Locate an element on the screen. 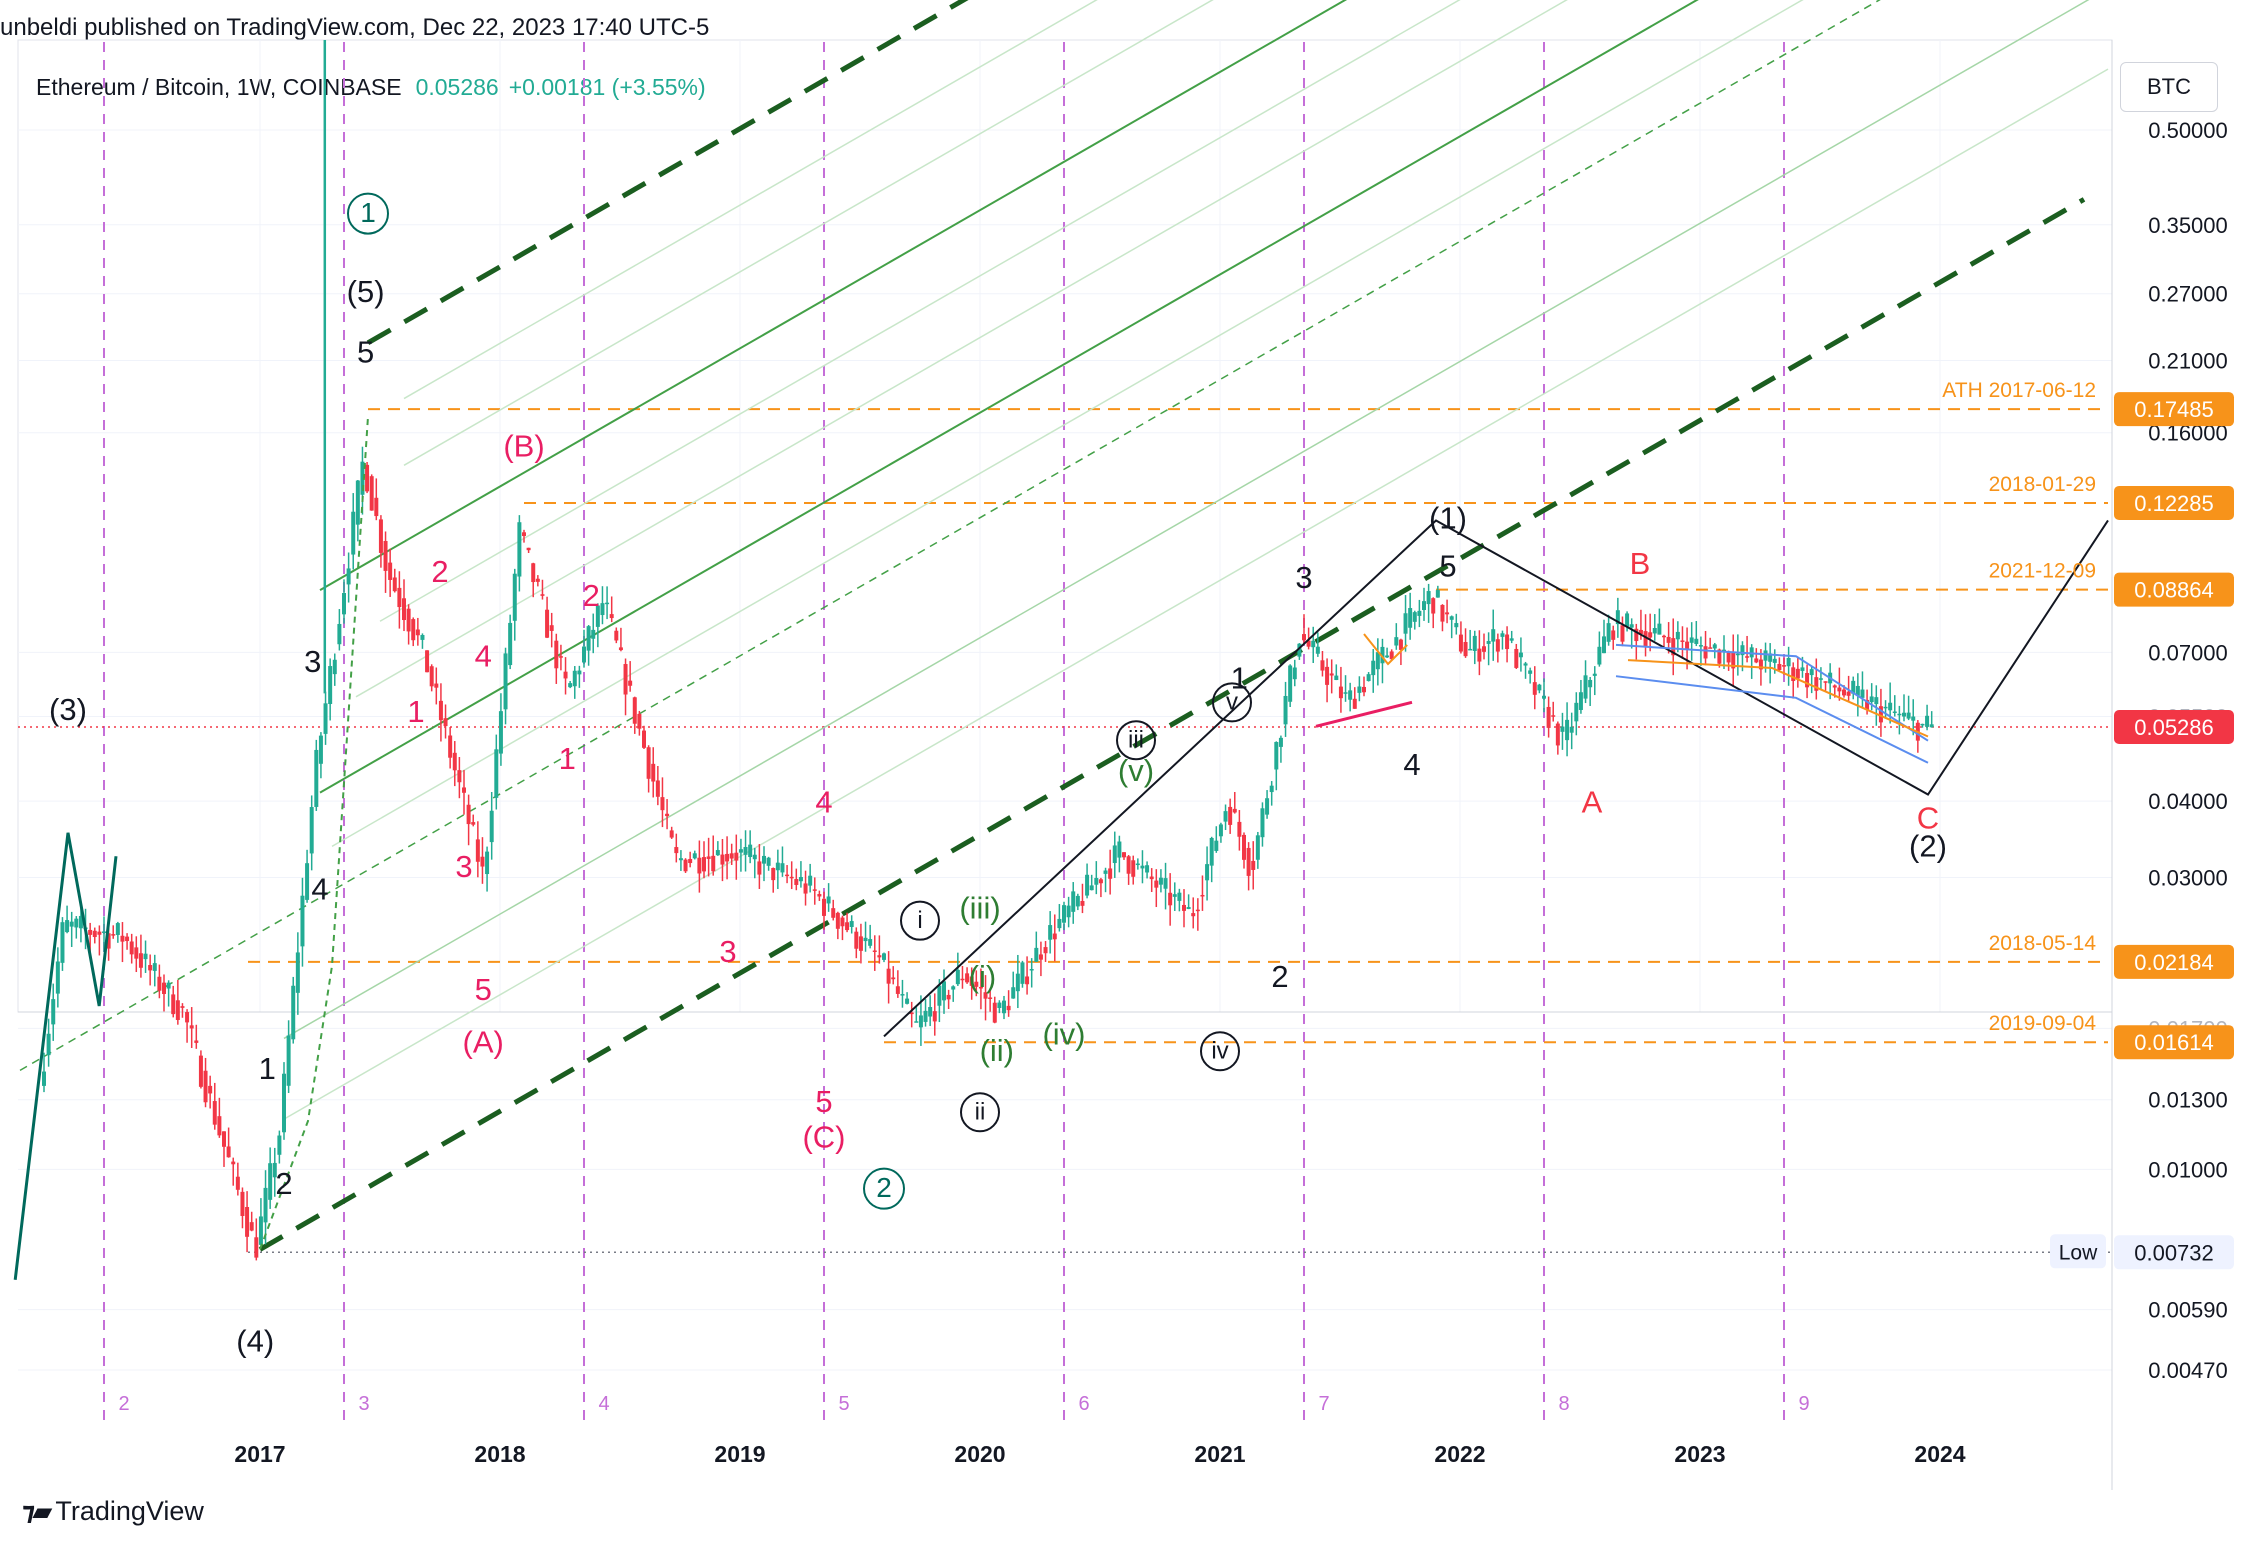 This screenshot has width=2264, height=1548. price-tick: 0.01000 is located at coordinates (2188, 1169).